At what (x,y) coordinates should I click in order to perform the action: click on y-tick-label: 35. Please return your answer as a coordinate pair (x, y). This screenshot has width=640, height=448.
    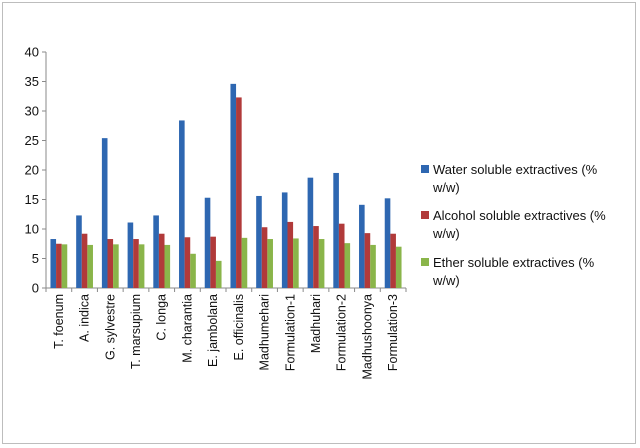
    Looking at the image, I should click on (32, 81).